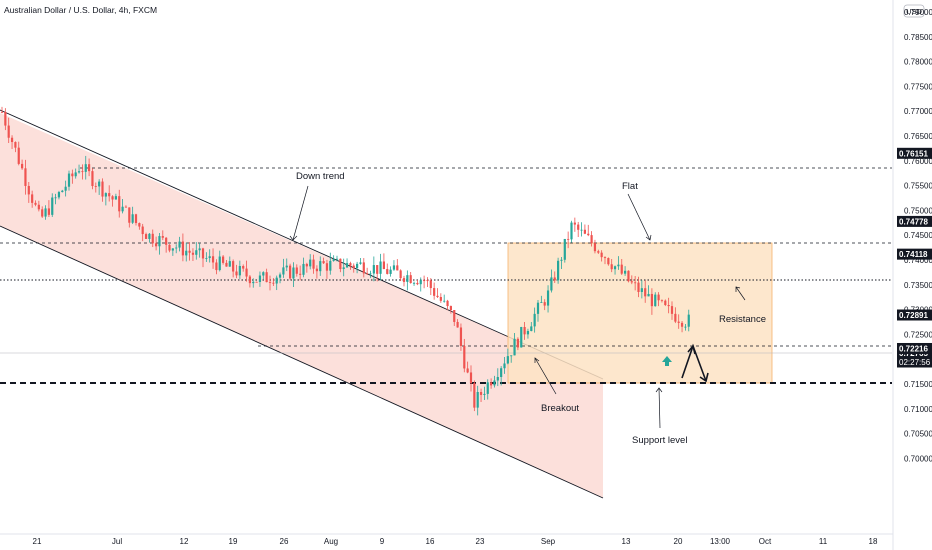 This screenshot has width=932, height=550. Describe the element at coordinates (742, 319) in the screenshot. I see `annotation-resistance: Resistance` at that location.